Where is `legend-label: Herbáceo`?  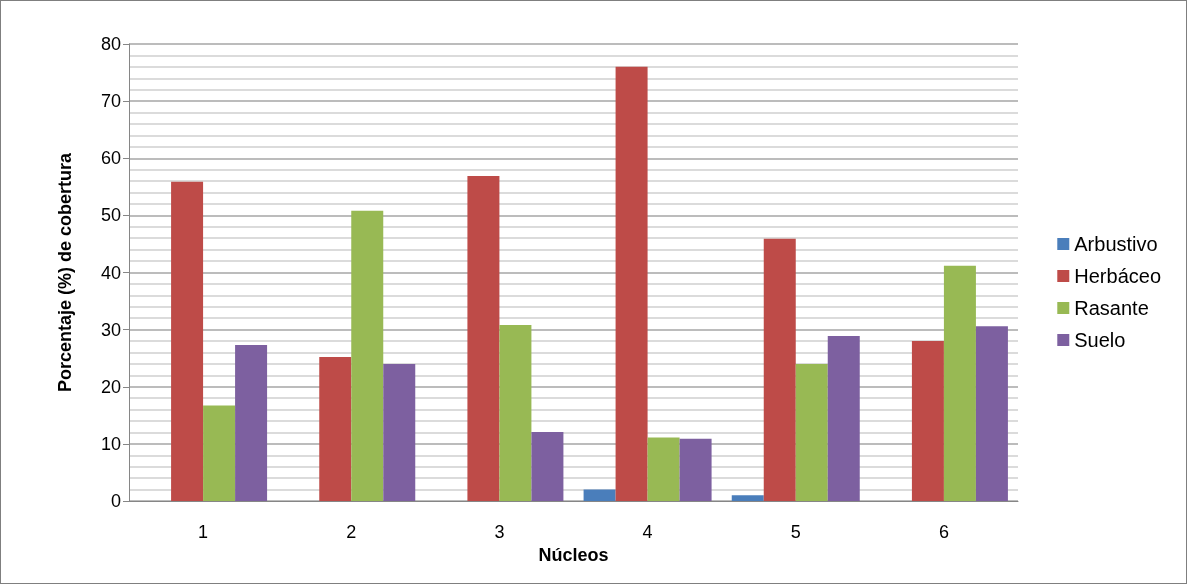 legend-label: Herbáceo is located at coordinates (1117, 276).